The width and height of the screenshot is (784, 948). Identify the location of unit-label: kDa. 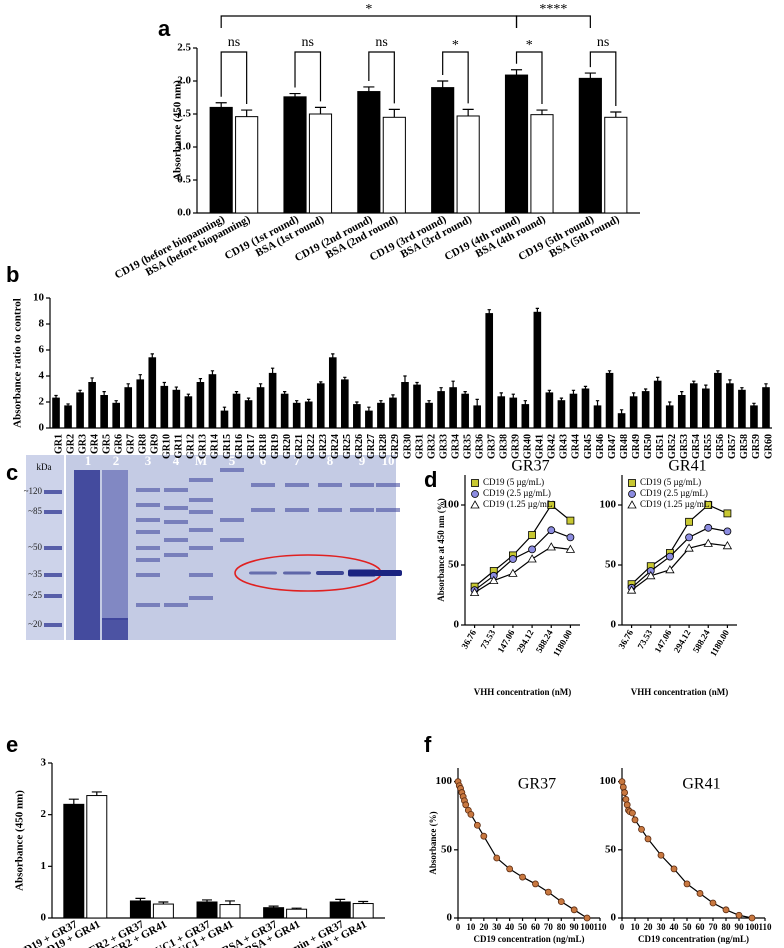
(44, 467).